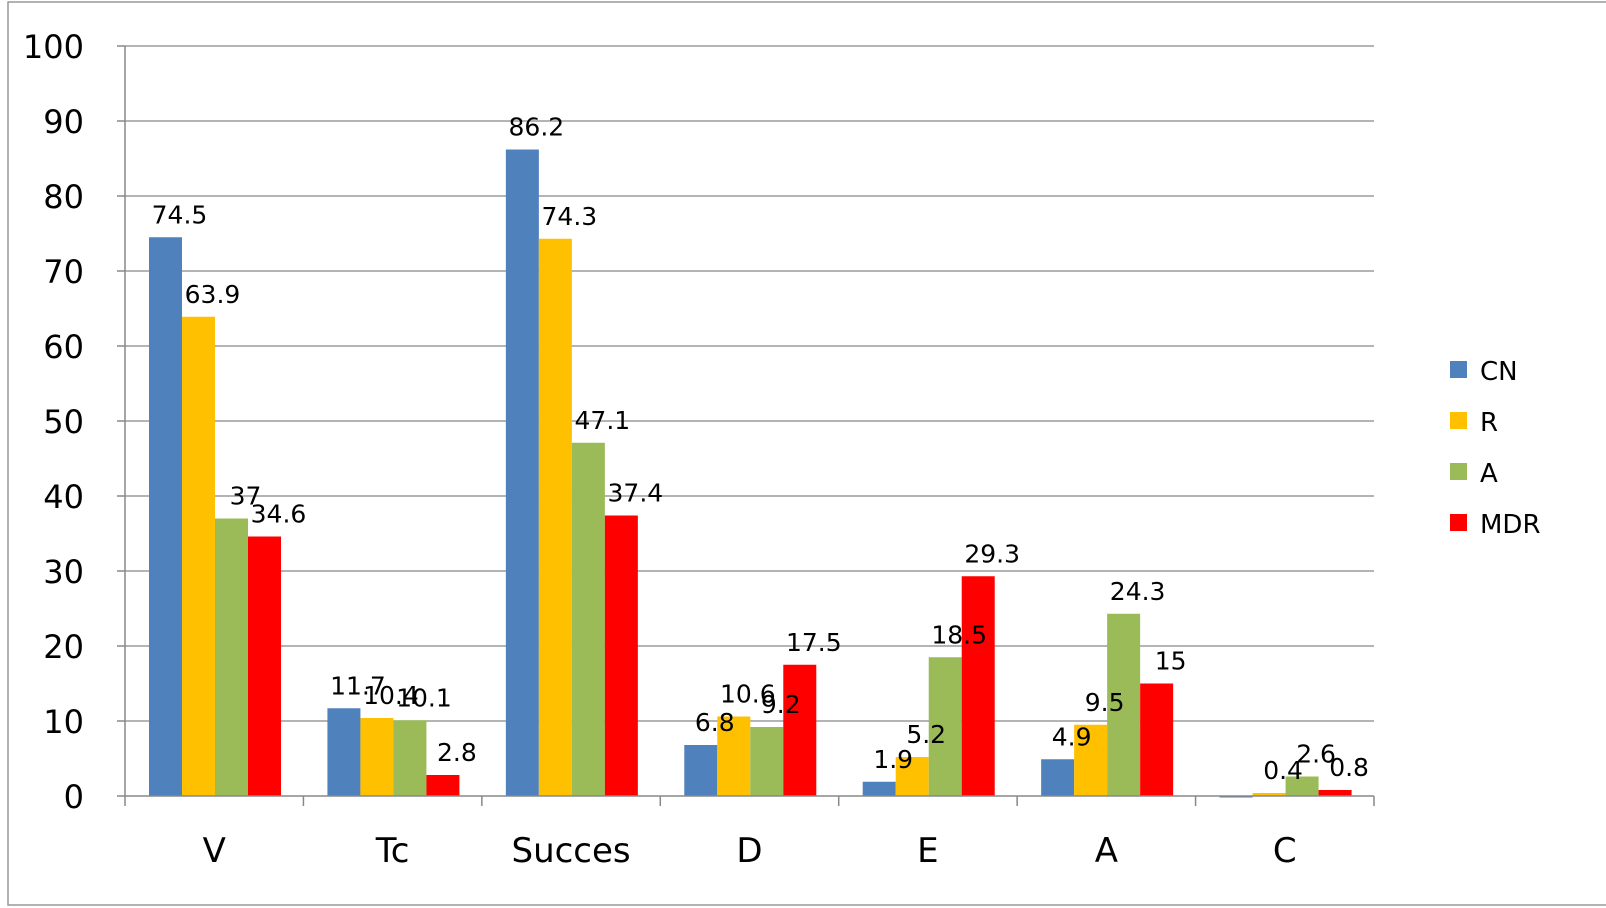 The image size is (1606, 908). What do you see at coordinates (1091, 760) in the screenshot?
I see `bar-r-a` at bounding box center [1091, 760].